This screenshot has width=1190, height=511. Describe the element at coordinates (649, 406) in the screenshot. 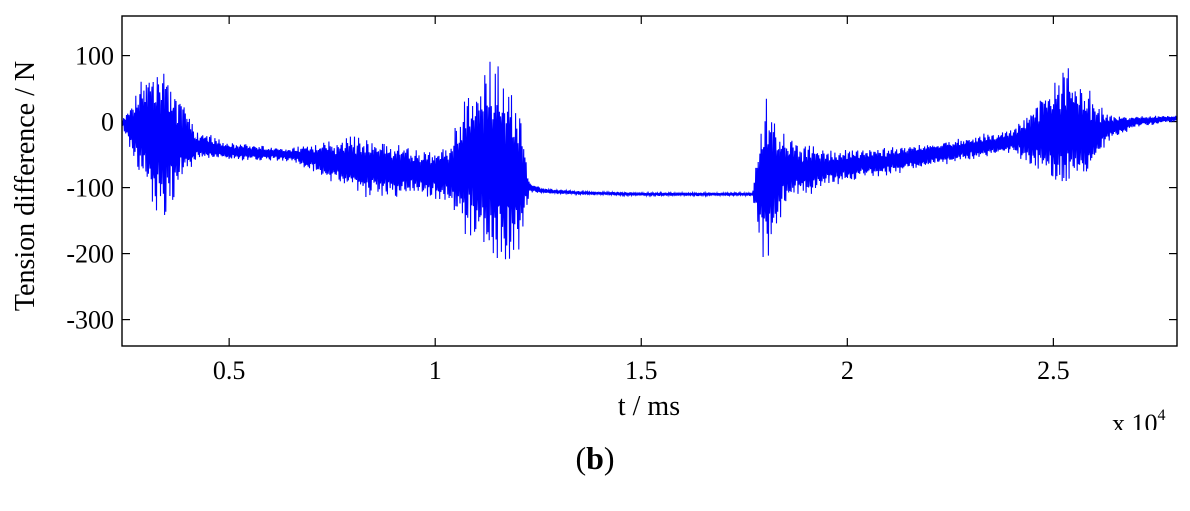

I see `x-axis-label: t / ms` at that location.